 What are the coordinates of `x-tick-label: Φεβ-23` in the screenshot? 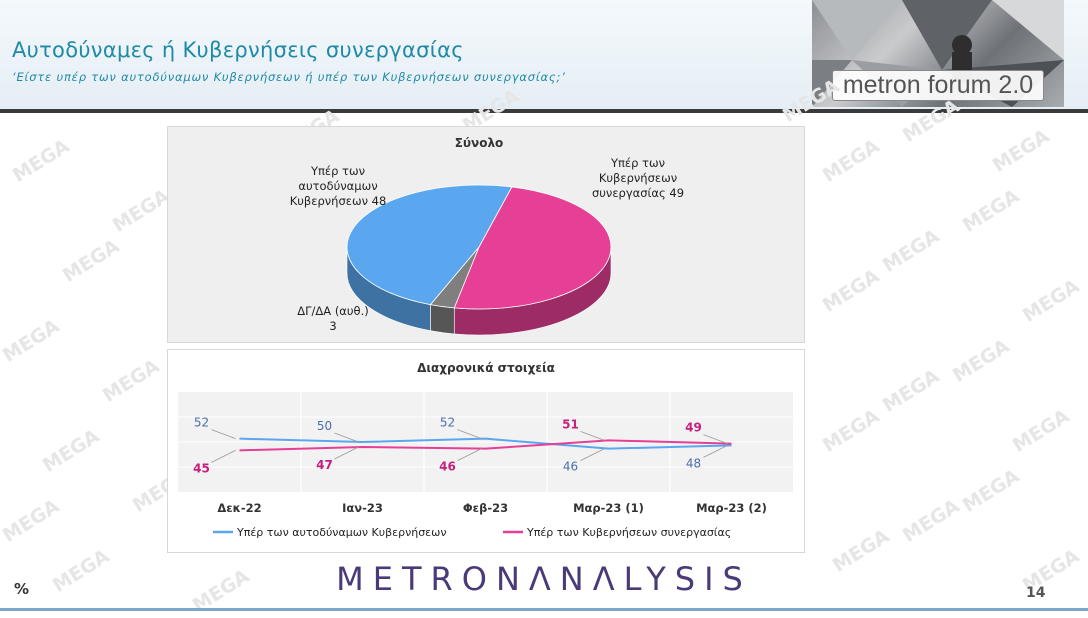 It's located at (485, 508).